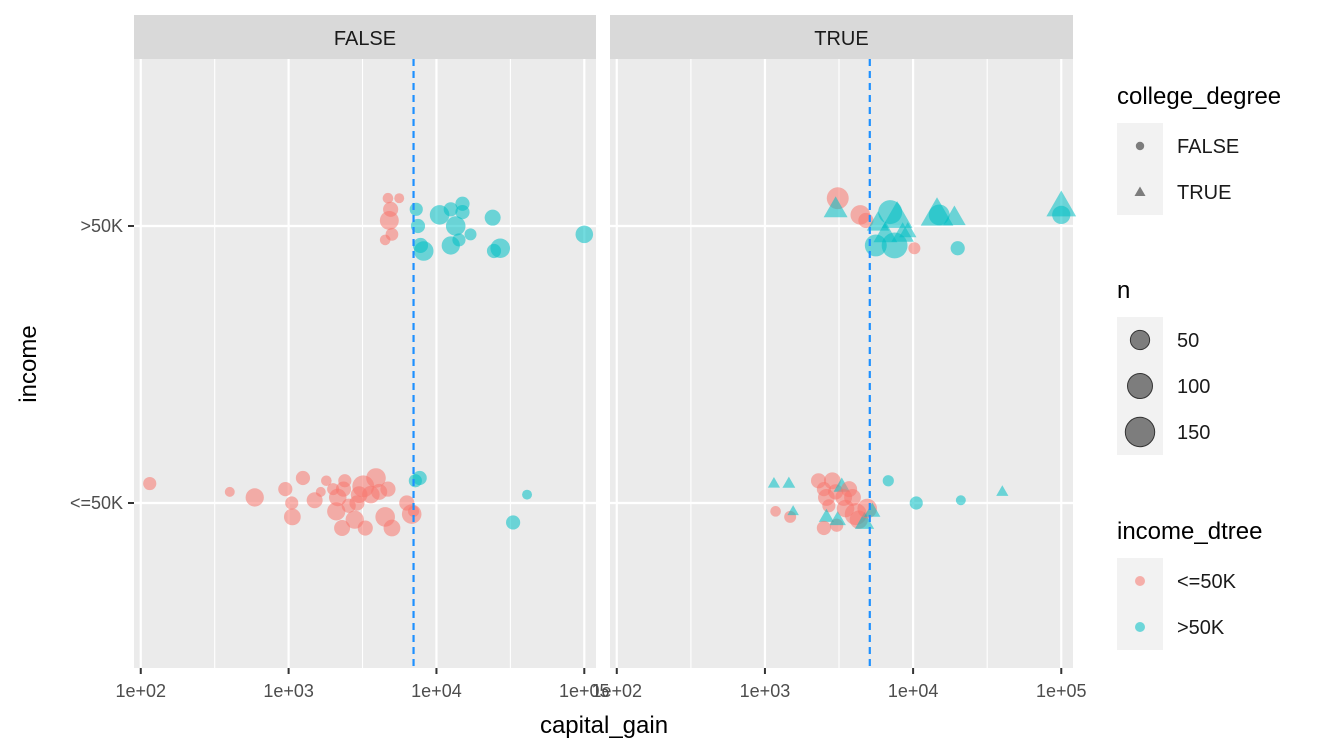  I want to click on legend-label: >50K, so click(1201, 628).